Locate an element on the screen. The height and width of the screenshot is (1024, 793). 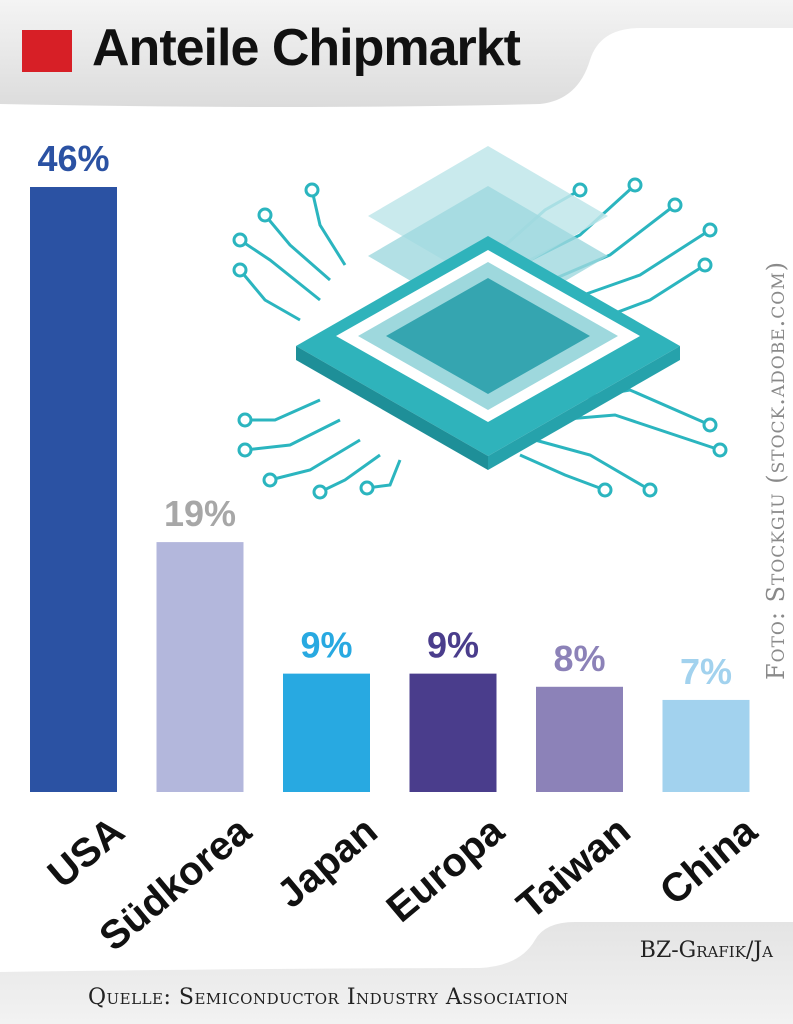
value-label: 19% is located at coordinates (200, 513).